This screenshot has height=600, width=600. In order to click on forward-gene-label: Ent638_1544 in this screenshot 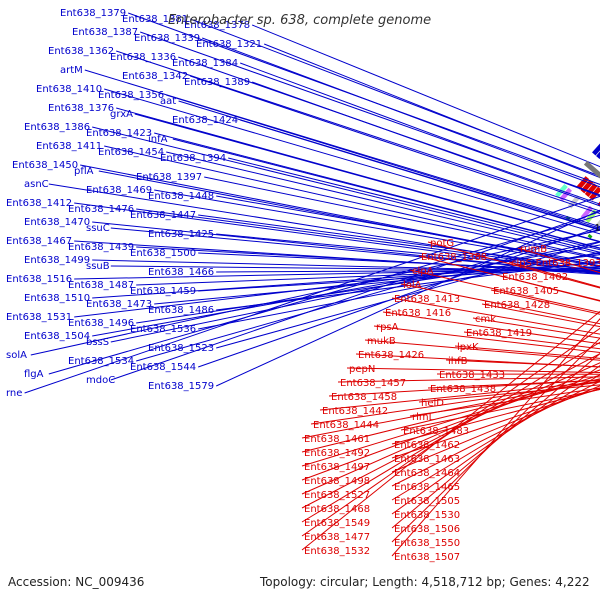, I will do `click(163, 367)`.